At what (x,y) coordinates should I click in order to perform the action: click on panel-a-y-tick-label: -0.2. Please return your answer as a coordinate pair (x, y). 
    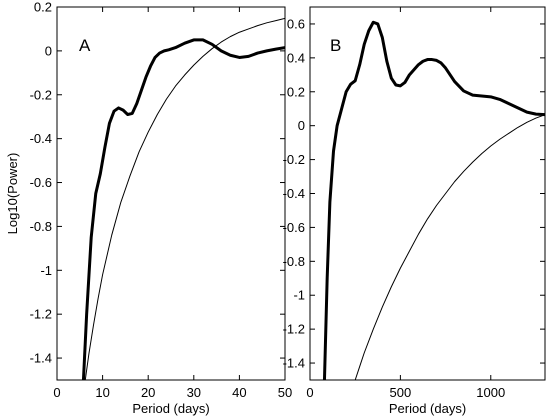
    Looking at the image, I should click on (41, 94).